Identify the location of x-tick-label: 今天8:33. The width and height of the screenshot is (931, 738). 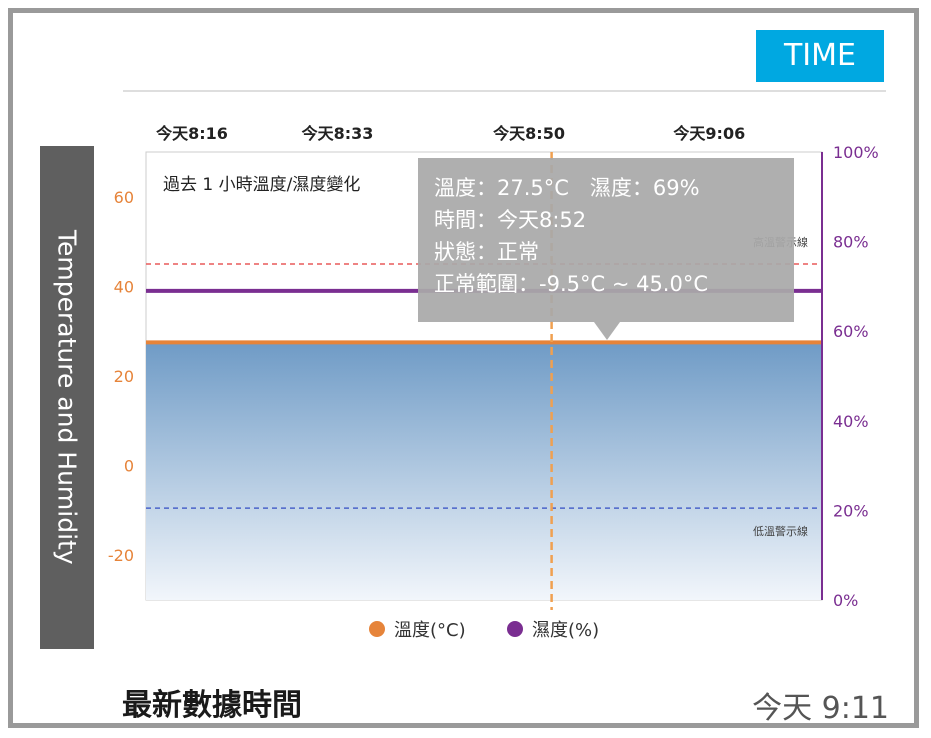
(337, 133).